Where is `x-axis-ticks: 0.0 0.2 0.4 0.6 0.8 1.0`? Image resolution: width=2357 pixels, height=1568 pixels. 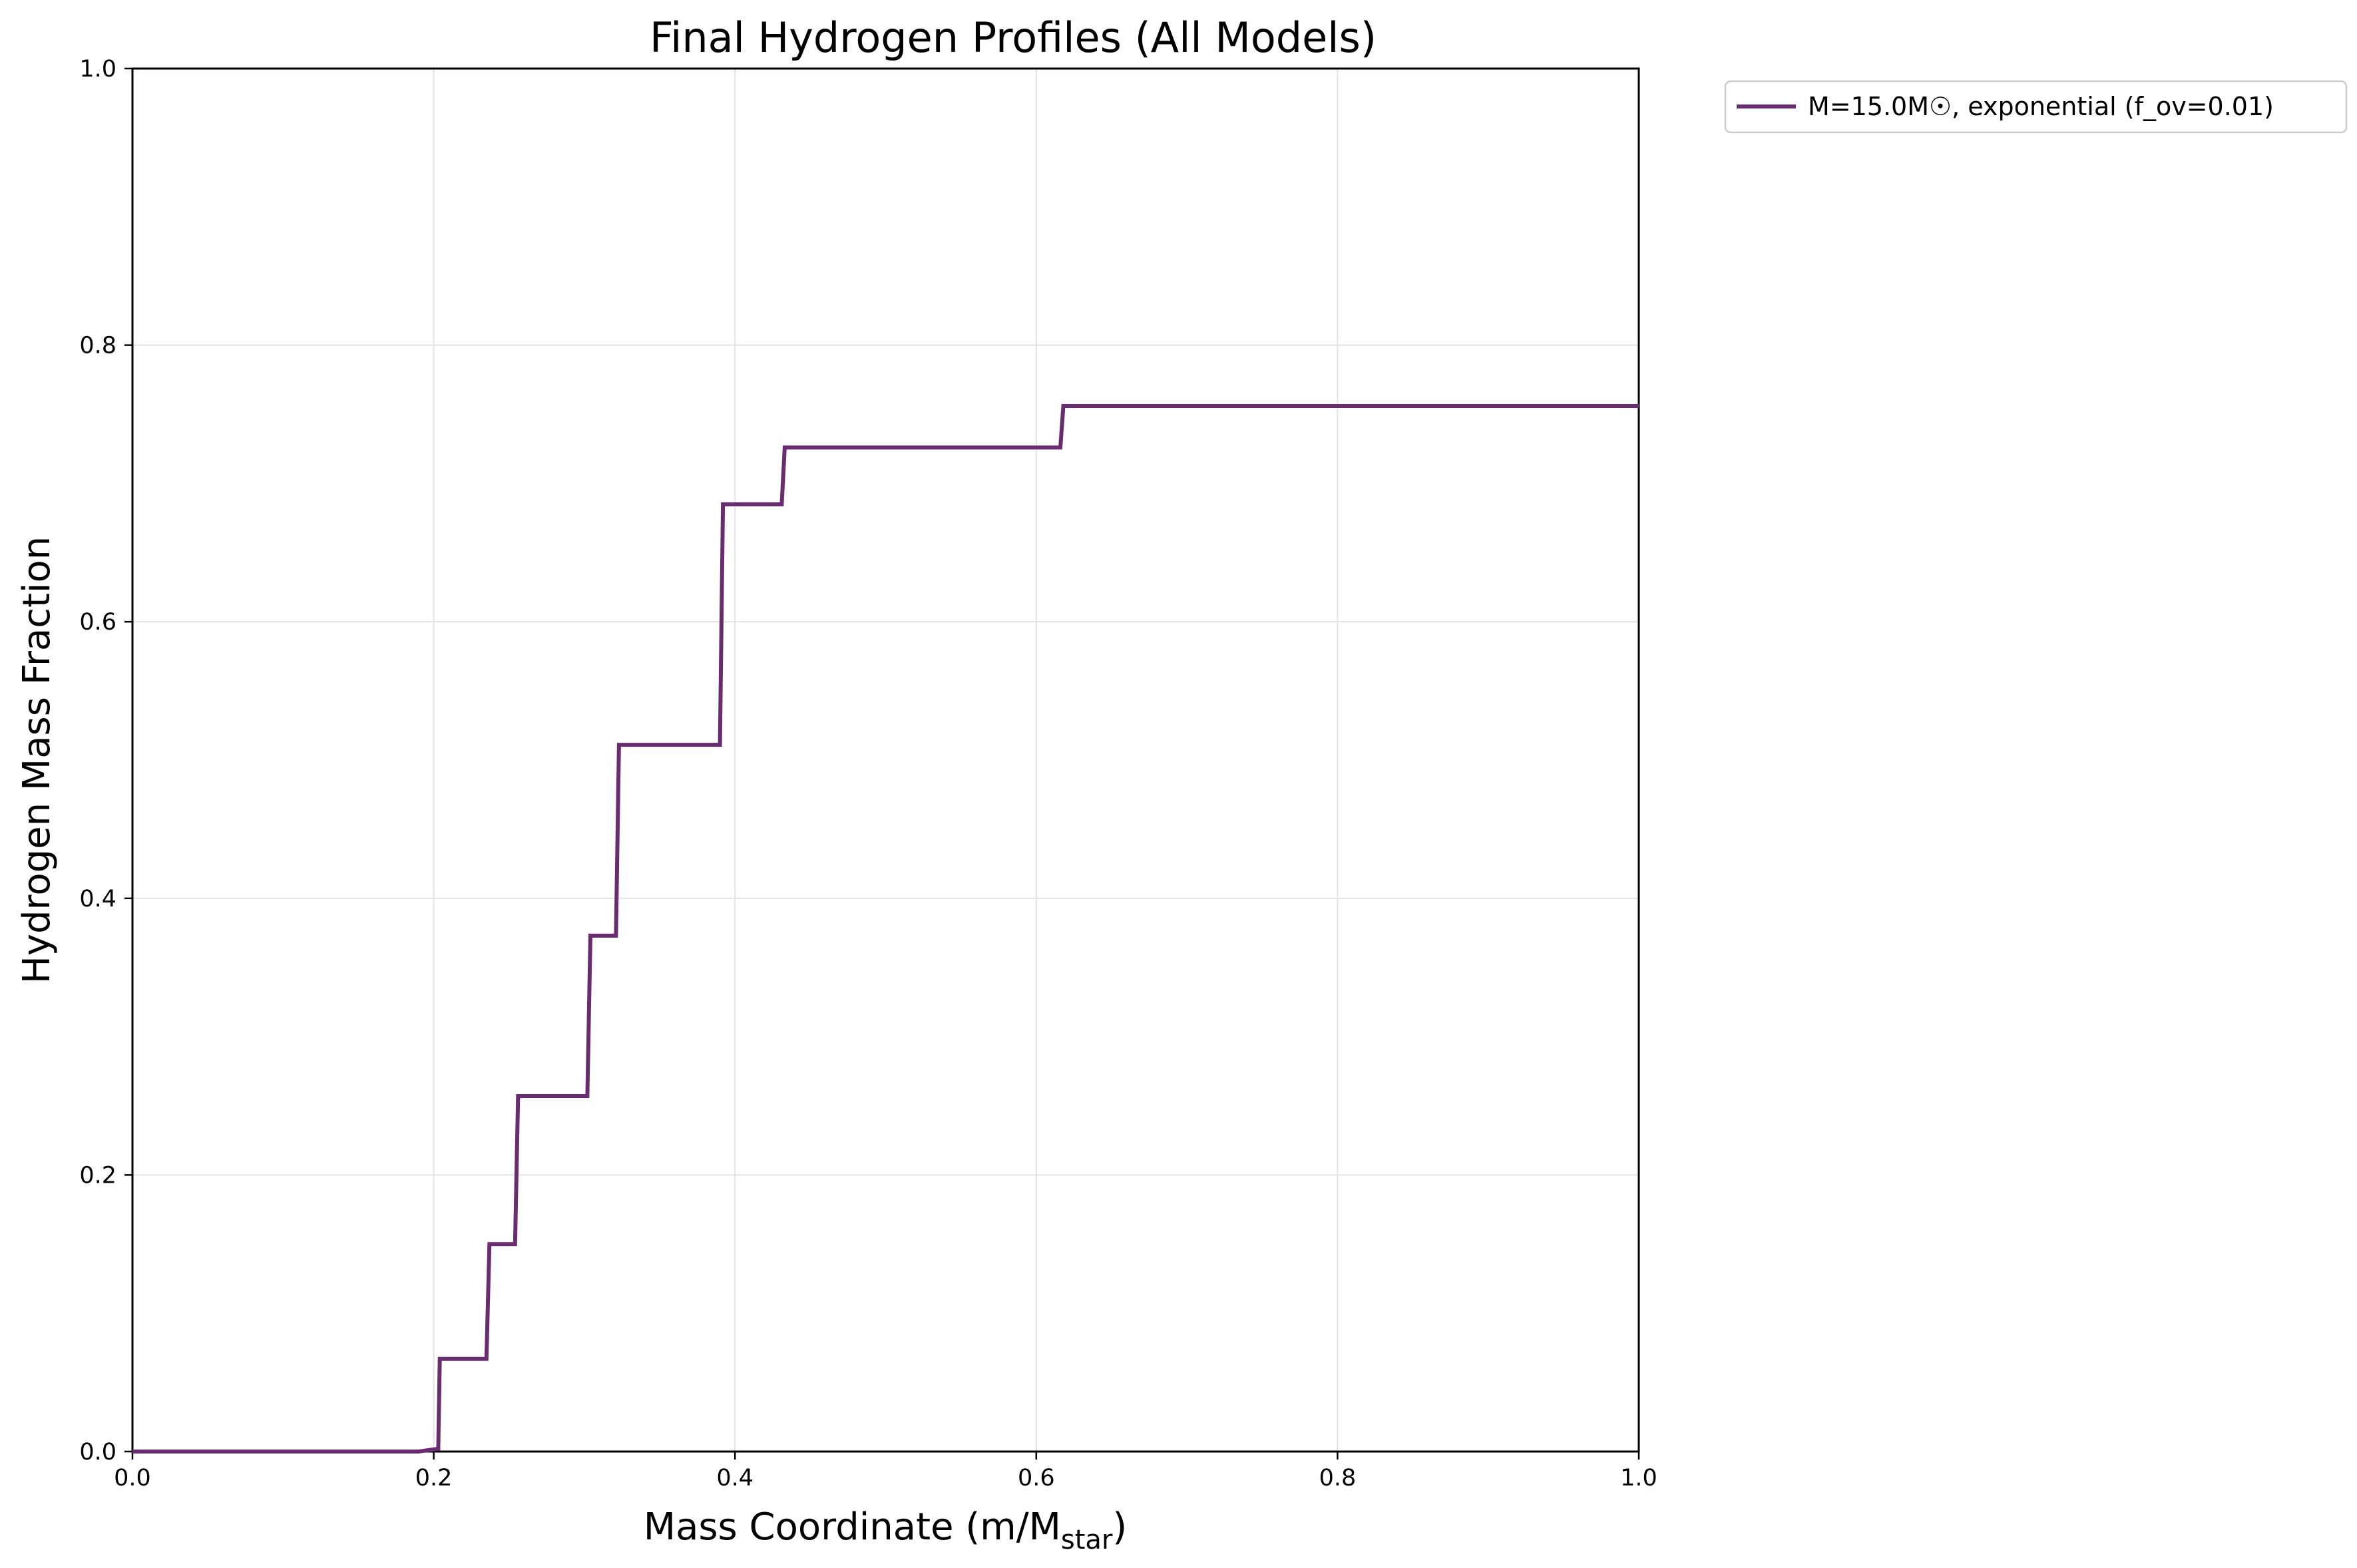
x-axis-ticks: 0.0 0.2 0.4 0.6 0.8 1.0 is located at coordinates (886, 1471).